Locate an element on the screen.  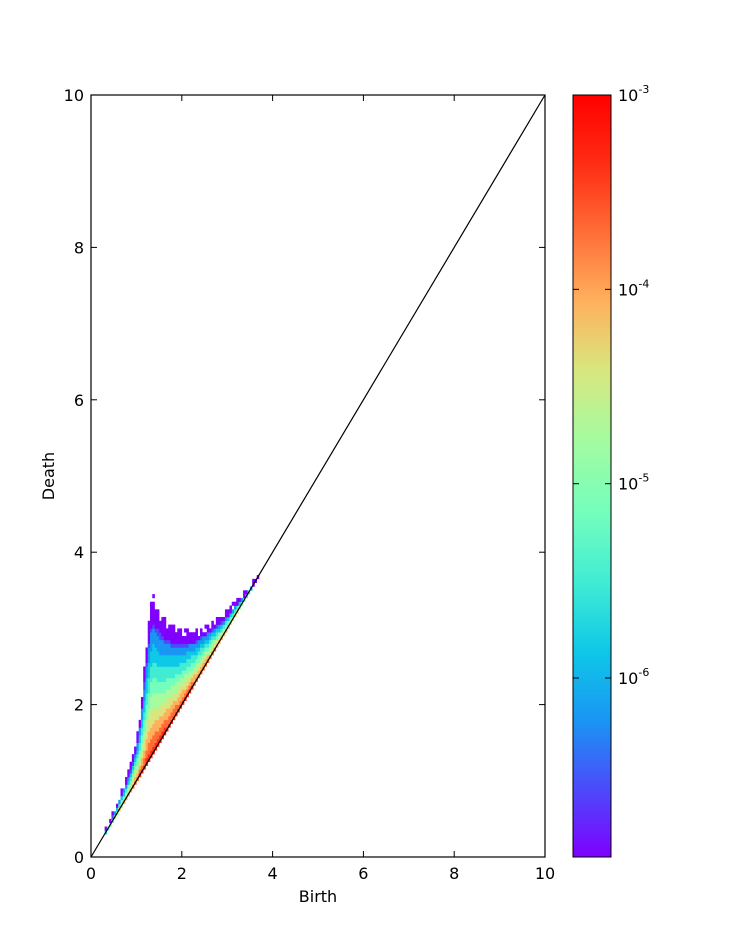
x-tick-label: 4 is located at coordinates (273, 873).